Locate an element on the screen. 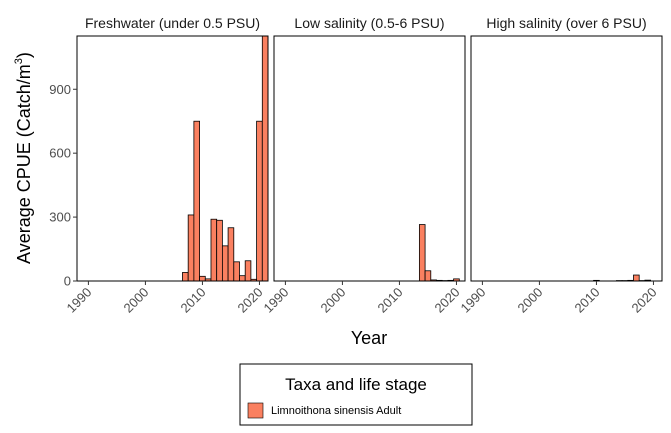 This screenshot has width=671, height=433. y-tick-label: 0 is located at coordinates (67, 281).